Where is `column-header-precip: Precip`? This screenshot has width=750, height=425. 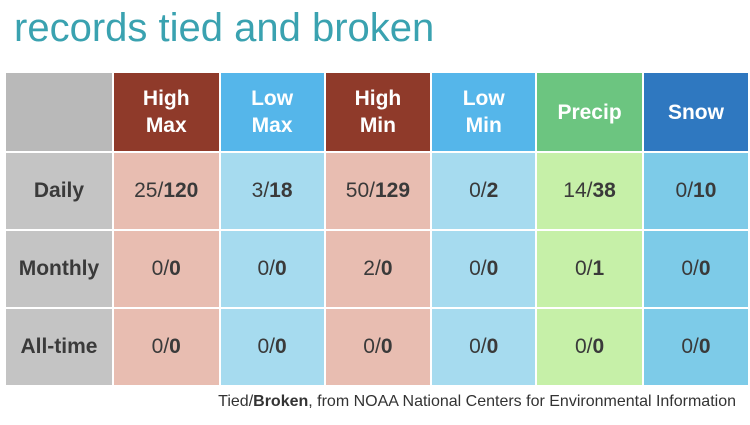 column-header-precip: Precip is located at coordinates (589, 112).